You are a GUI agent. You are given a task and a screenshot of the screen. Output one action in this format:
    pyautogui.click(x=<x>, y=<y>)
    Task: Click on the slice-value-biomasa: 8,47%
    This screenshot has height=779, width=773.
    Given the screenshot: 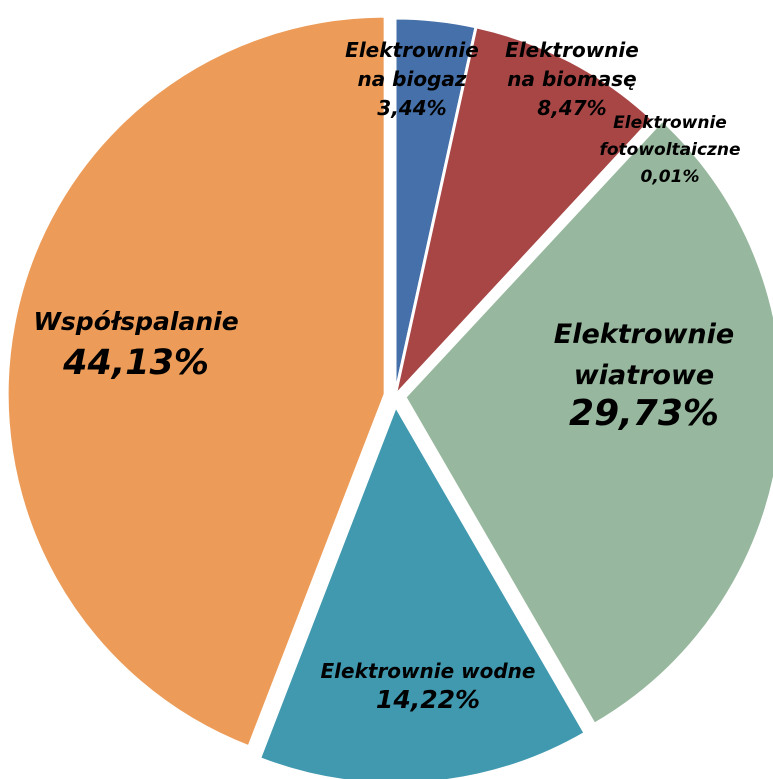 What is the action you would take?
    pyautogui.click(x=571, y=108)
    